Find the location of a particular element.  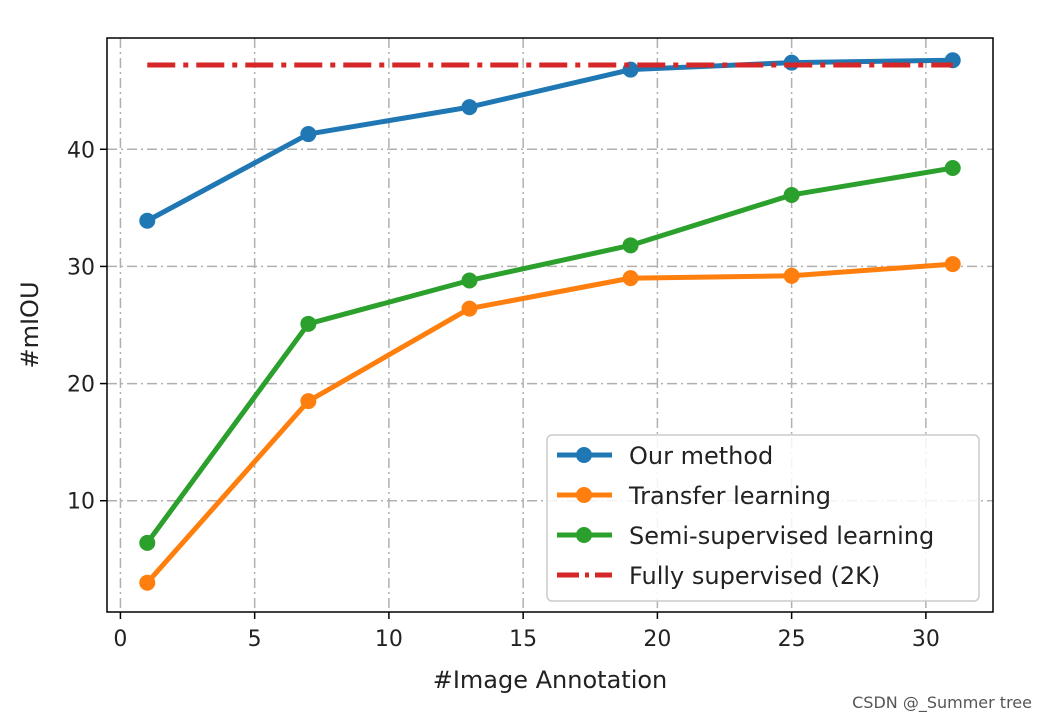

x-tick-label: 10 is located at coordinates (389, 639).